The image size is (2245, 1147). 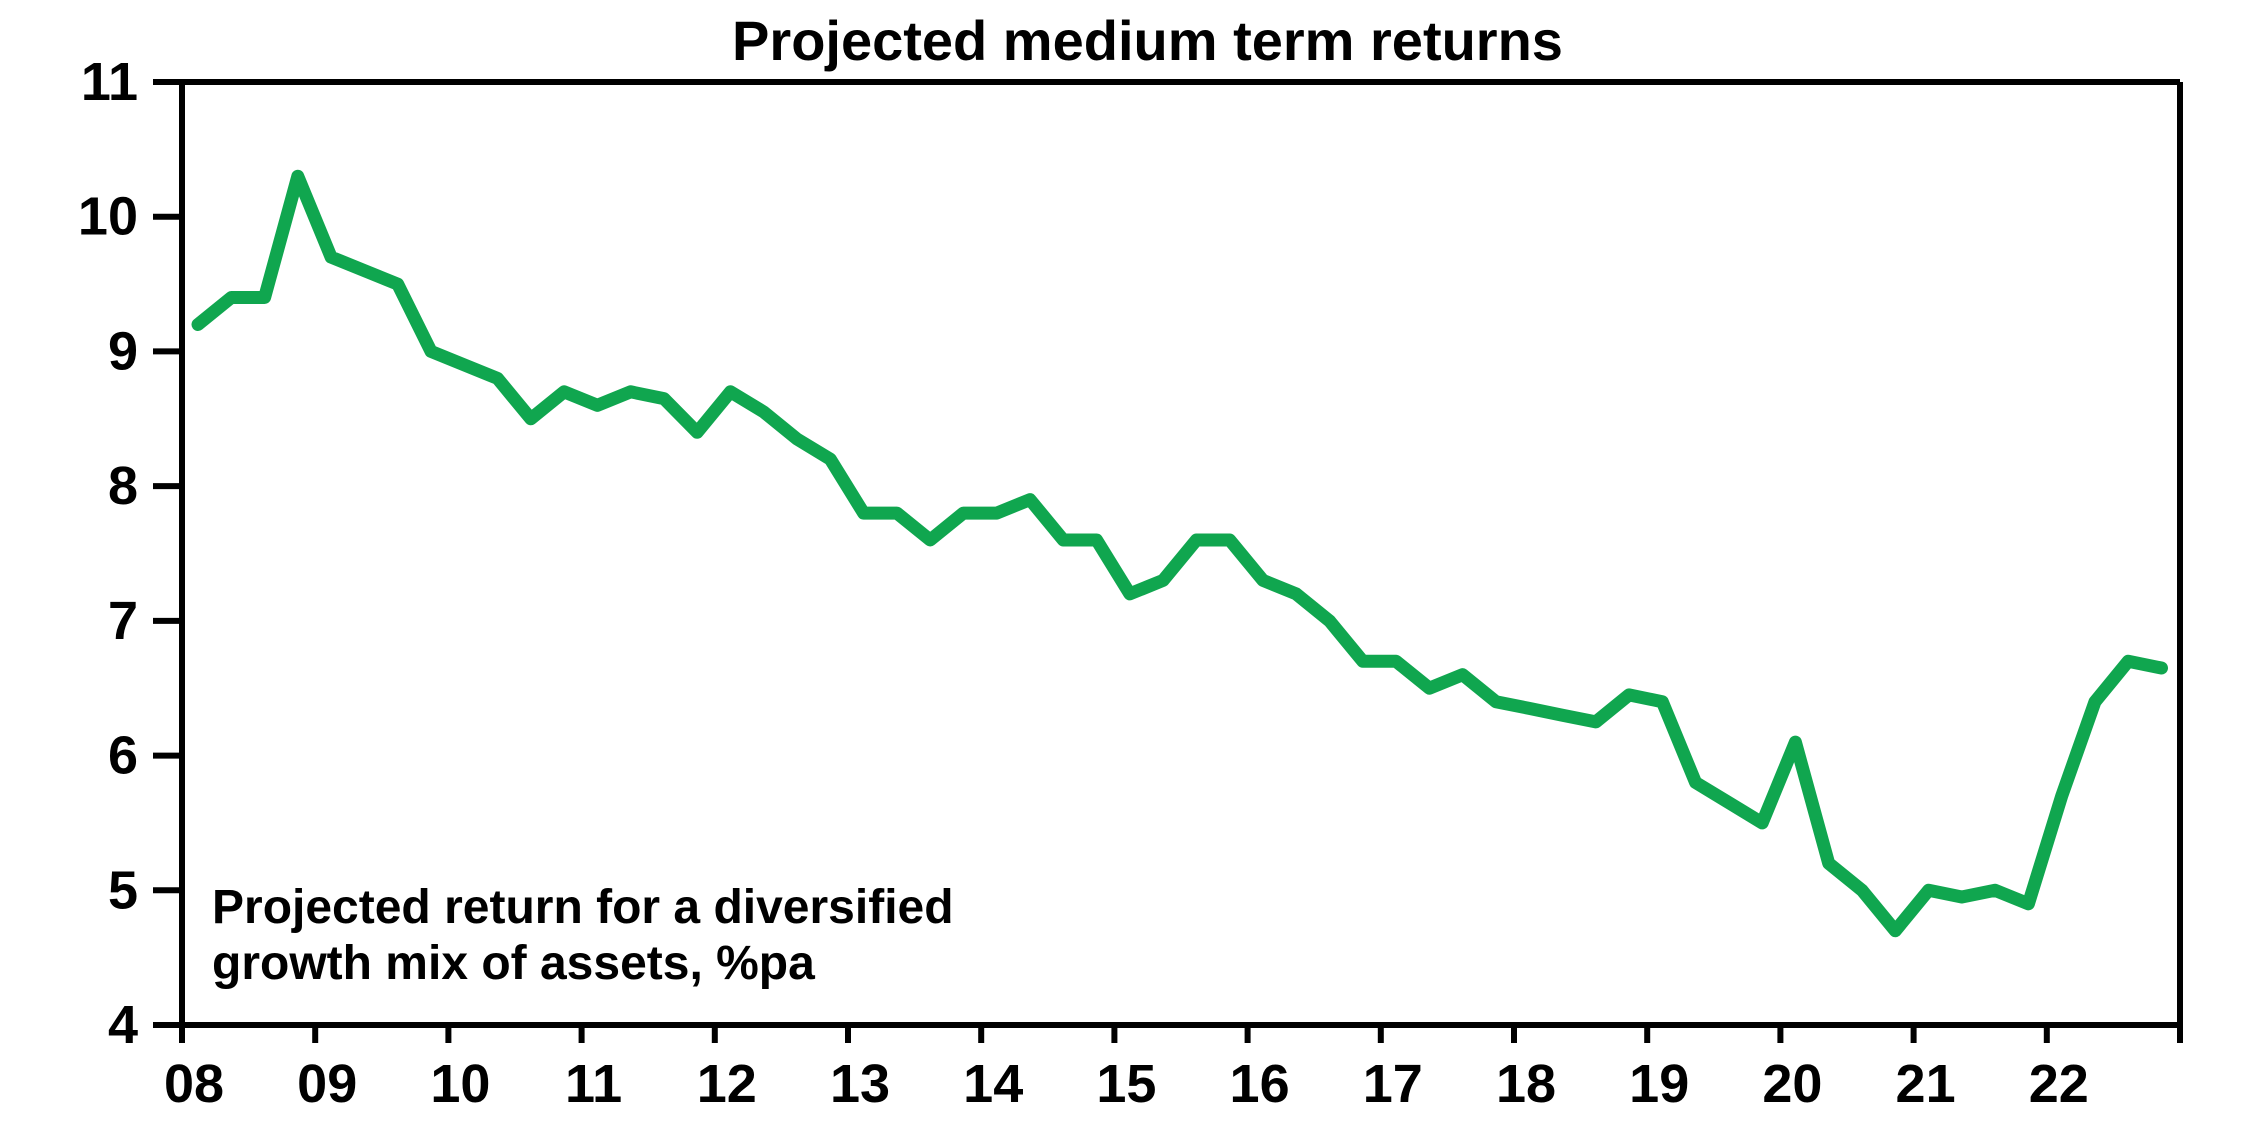 I want to click on x-tick-label: 14, so click(x=993, y=1084).